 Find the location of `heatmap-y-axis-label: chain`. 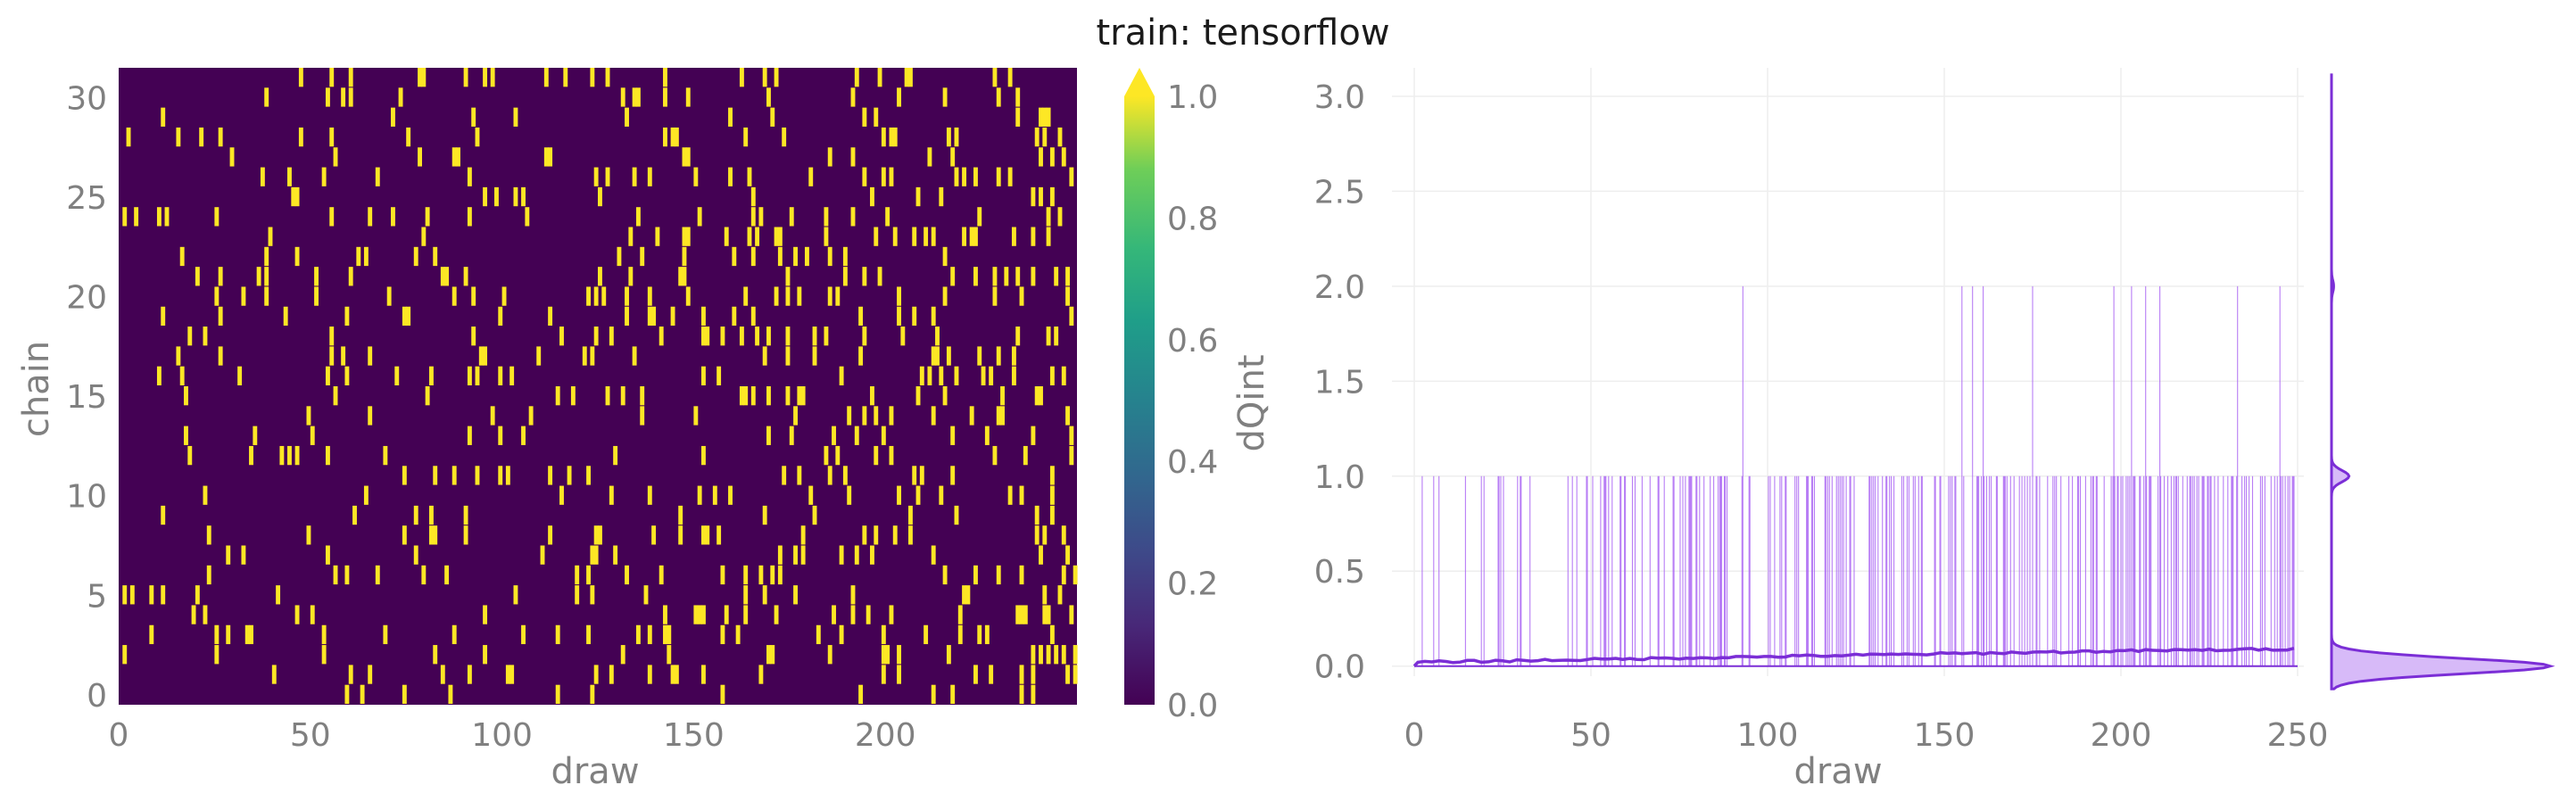

heatmap-y-axis-label: chain is located at coordinates (36, 389).